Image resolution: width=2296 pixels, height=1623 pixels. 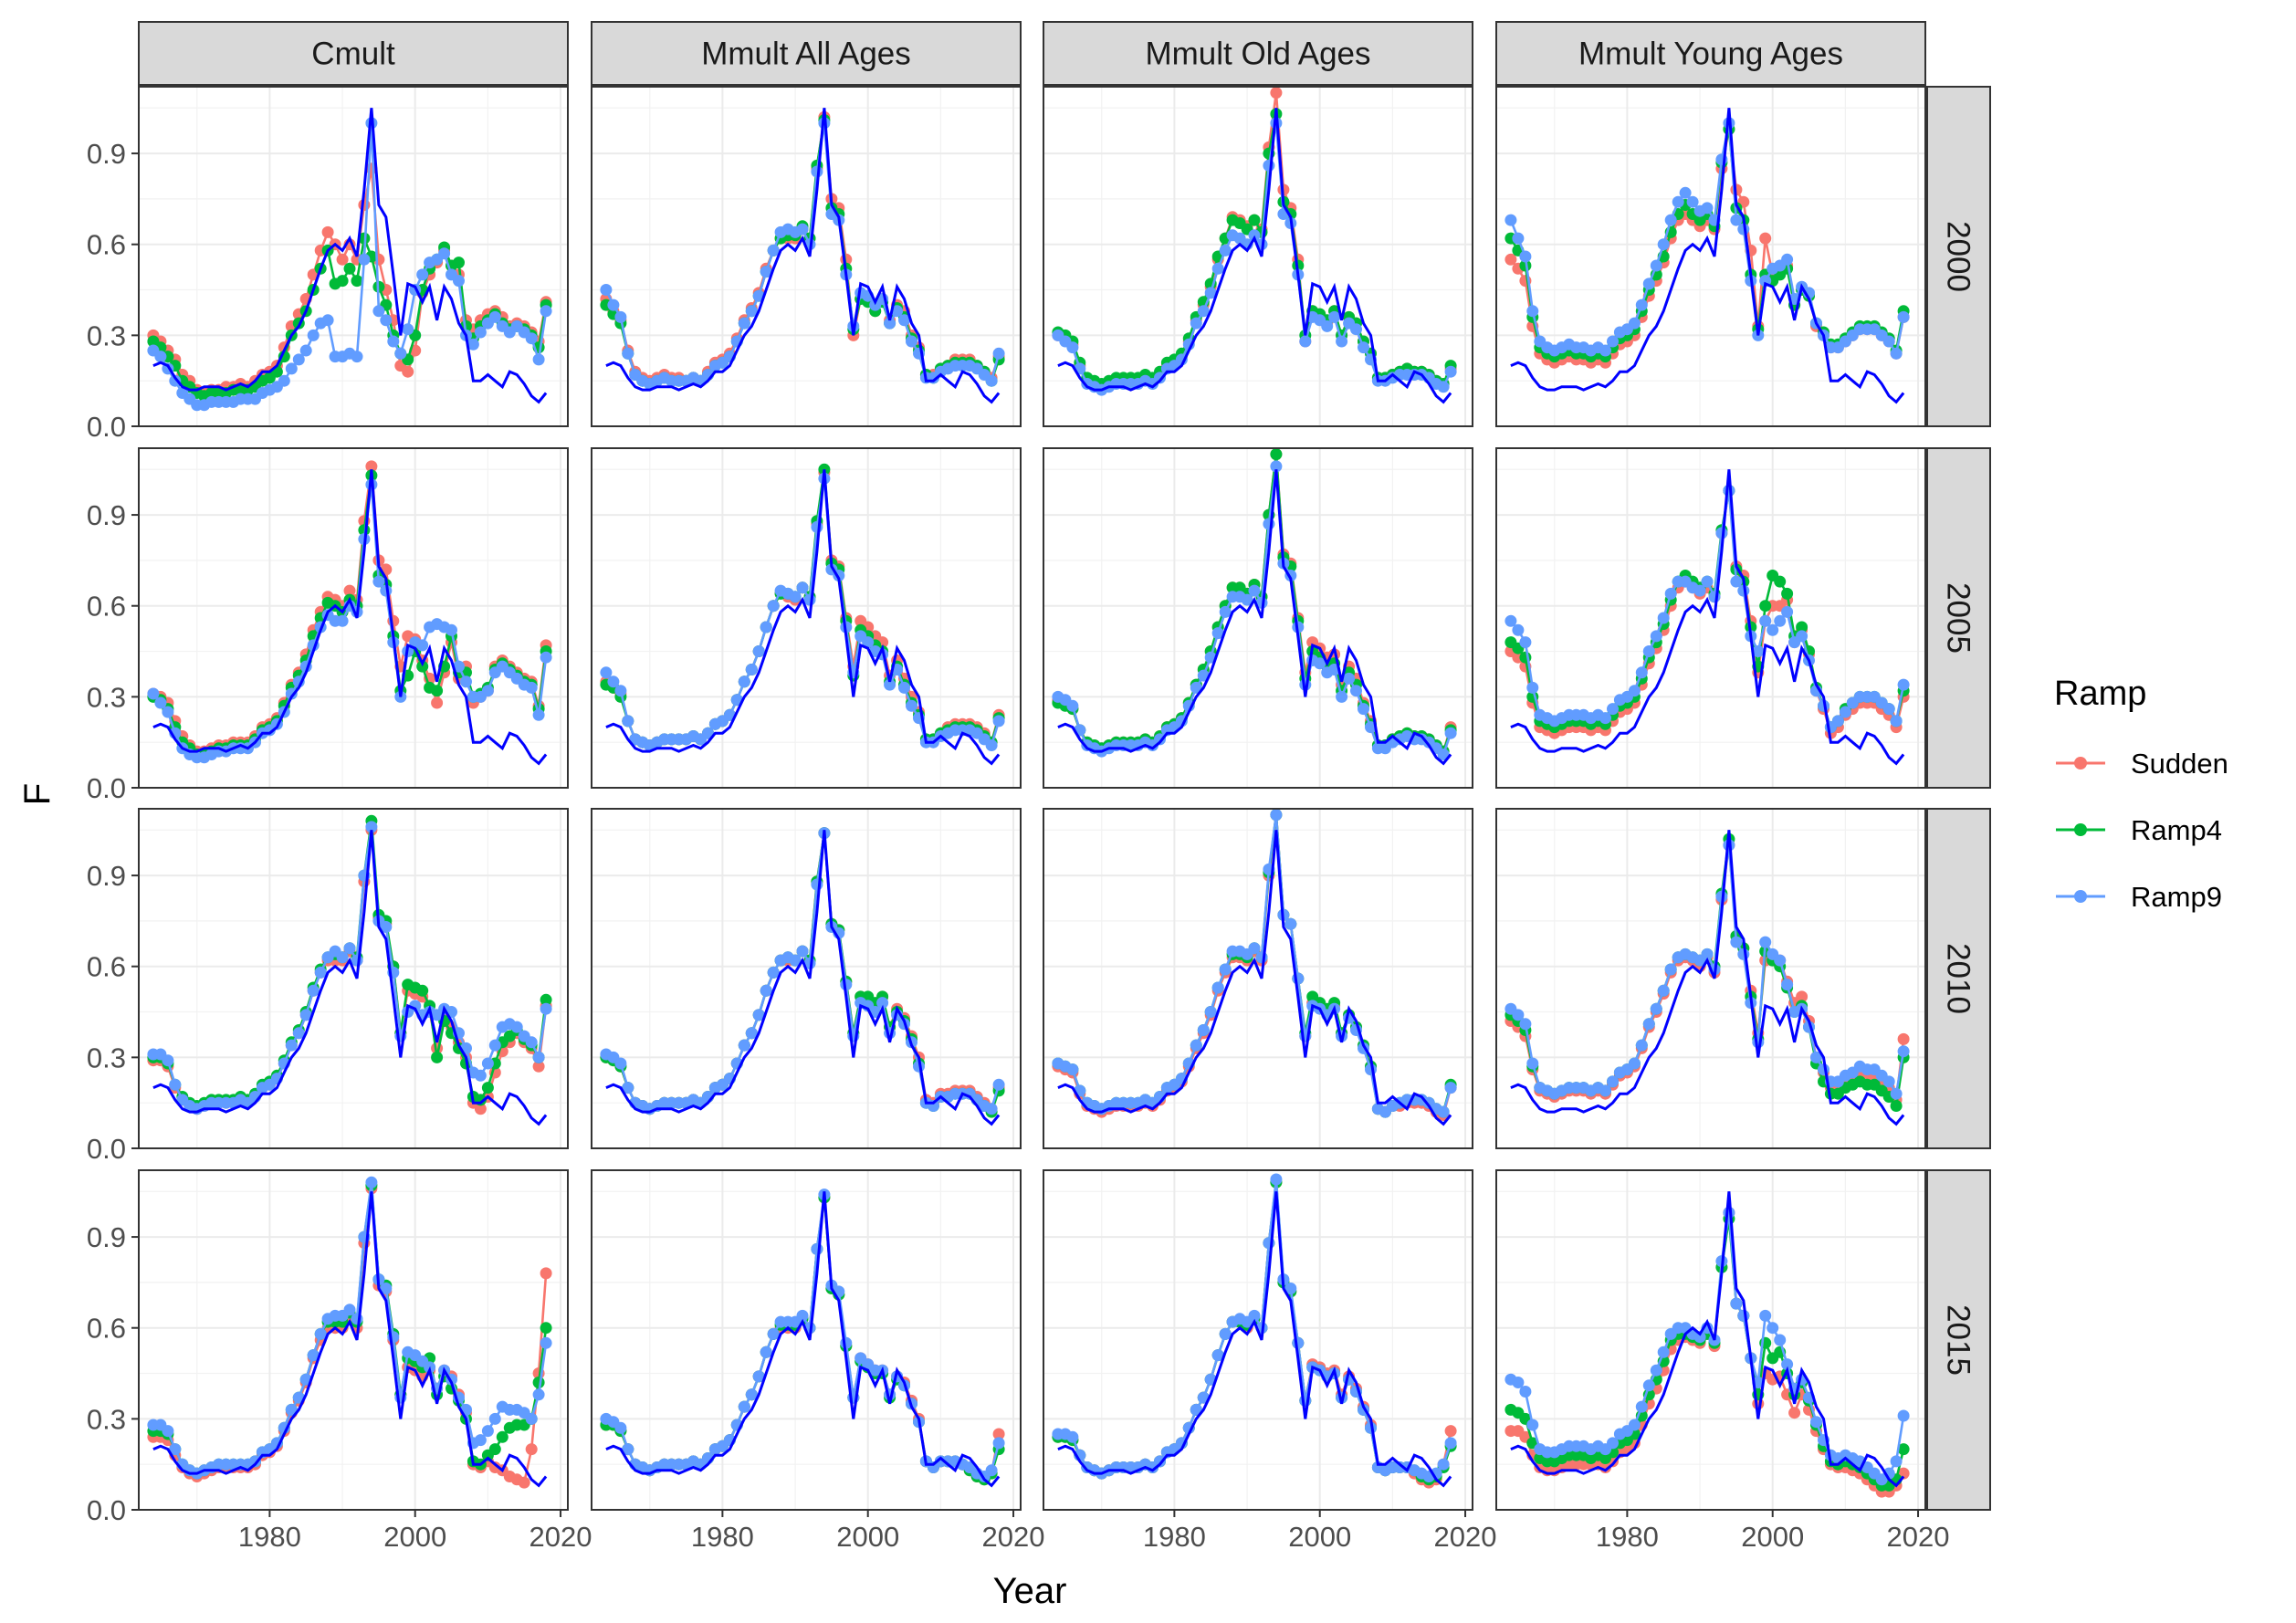 I want to click on panel-mmult-old-ages-2015, so click(x=1258, y=1340).